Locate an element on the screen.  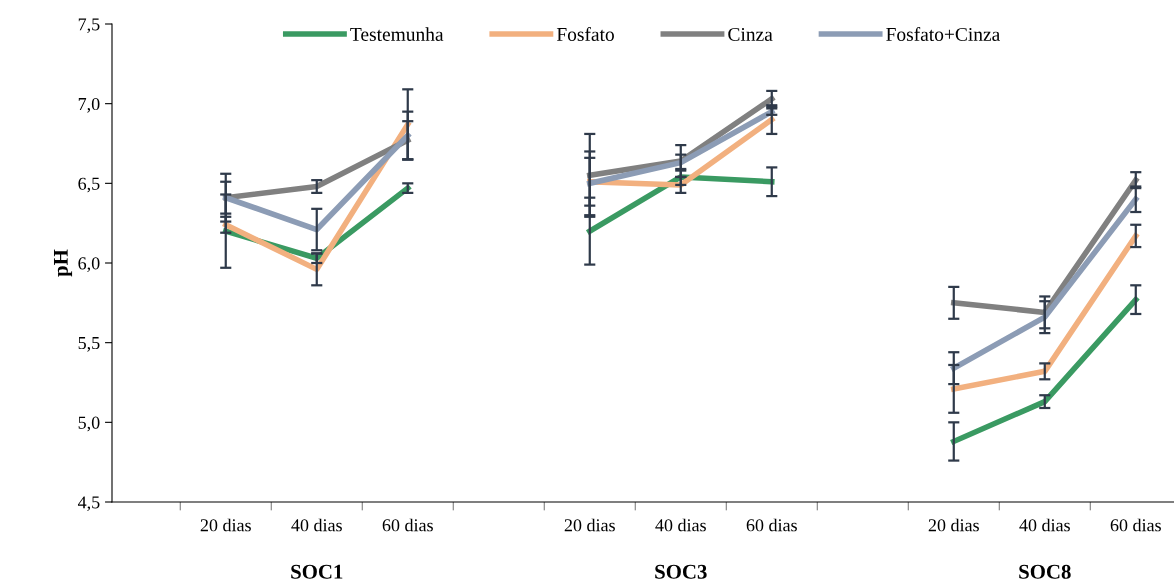
y-tick-label: 4,5 is located at coordinates (88, 504).